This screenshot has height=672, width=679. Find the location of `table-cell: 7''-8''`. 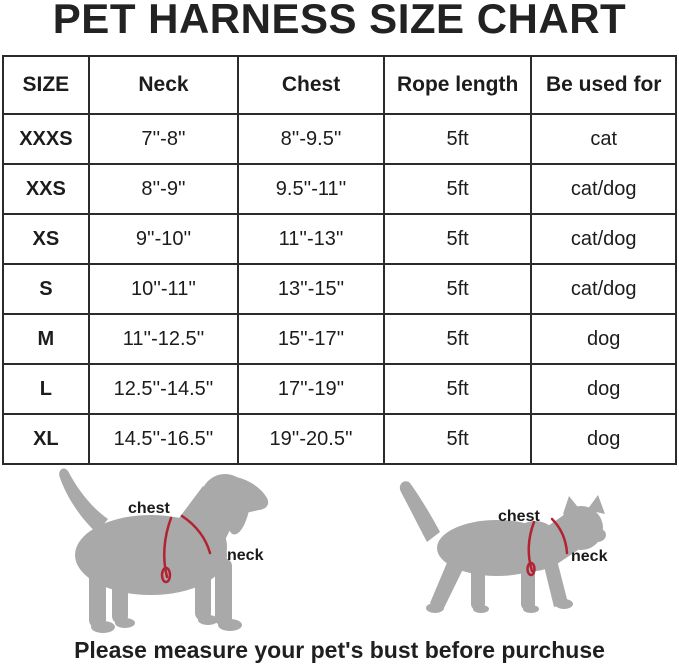

table-cell: 7''-8'' is located at coordinates (163, 139).